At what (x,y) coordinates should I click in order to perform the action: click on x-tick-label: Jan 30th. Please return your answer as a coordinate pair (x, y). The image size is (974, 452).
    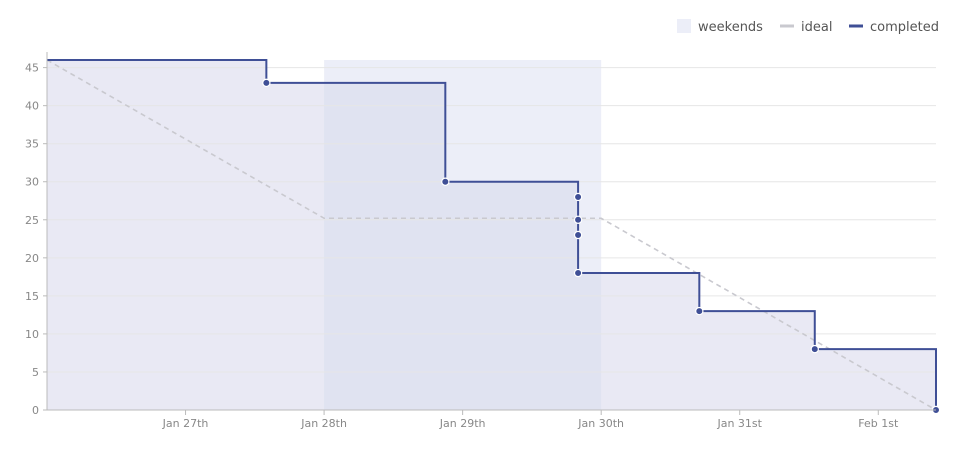
    Looking at the image, I should click on (600, 423).